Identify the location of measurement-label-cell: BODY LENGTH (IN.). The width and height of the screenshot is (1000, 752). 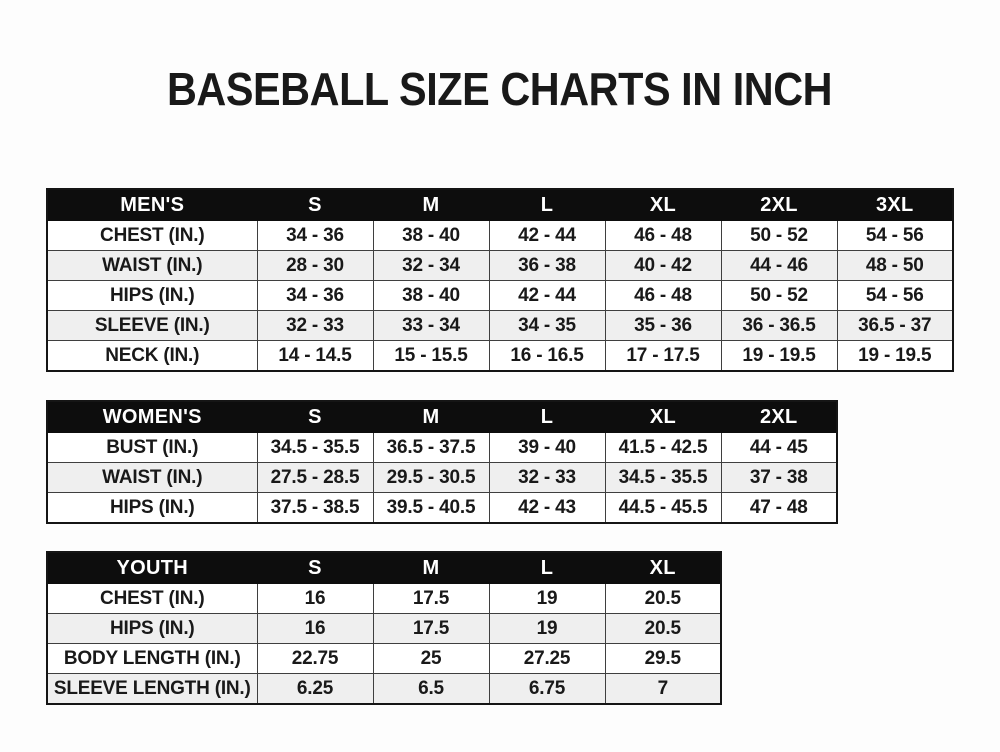
(152, 658).